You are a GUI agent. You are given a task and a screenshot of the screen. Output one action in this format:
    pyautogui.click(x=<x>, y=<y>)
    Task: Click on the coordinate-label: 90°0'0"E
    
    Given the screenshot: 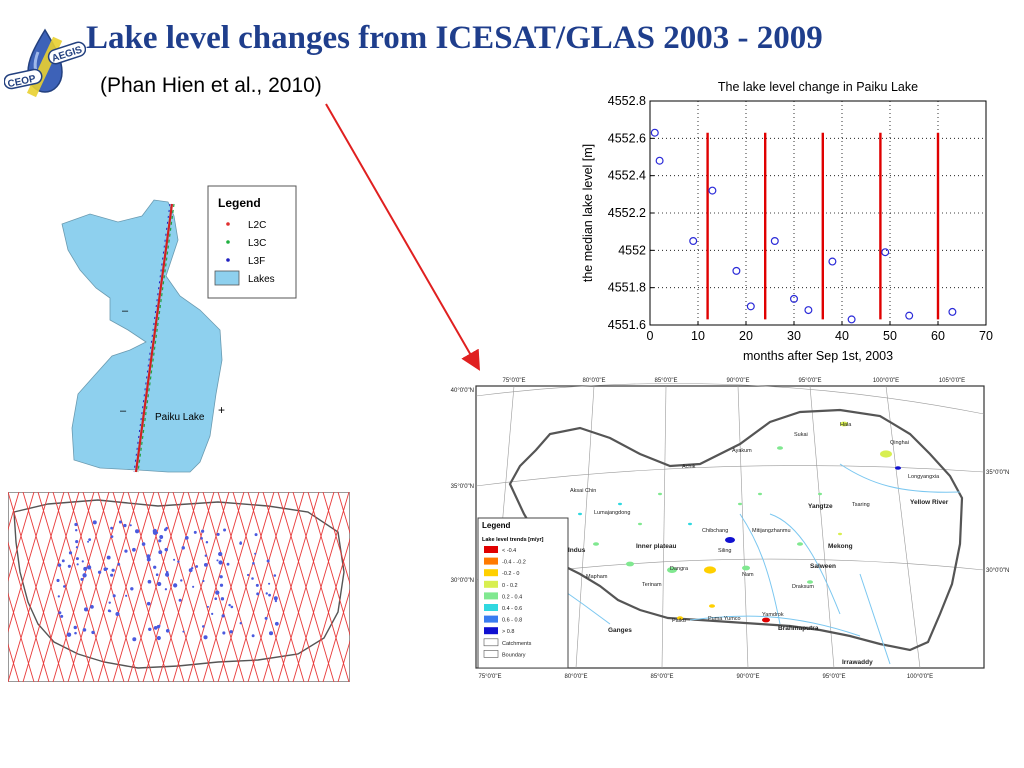 What is the action you would take?
    pyautogui.click(x=737, y=381)
    